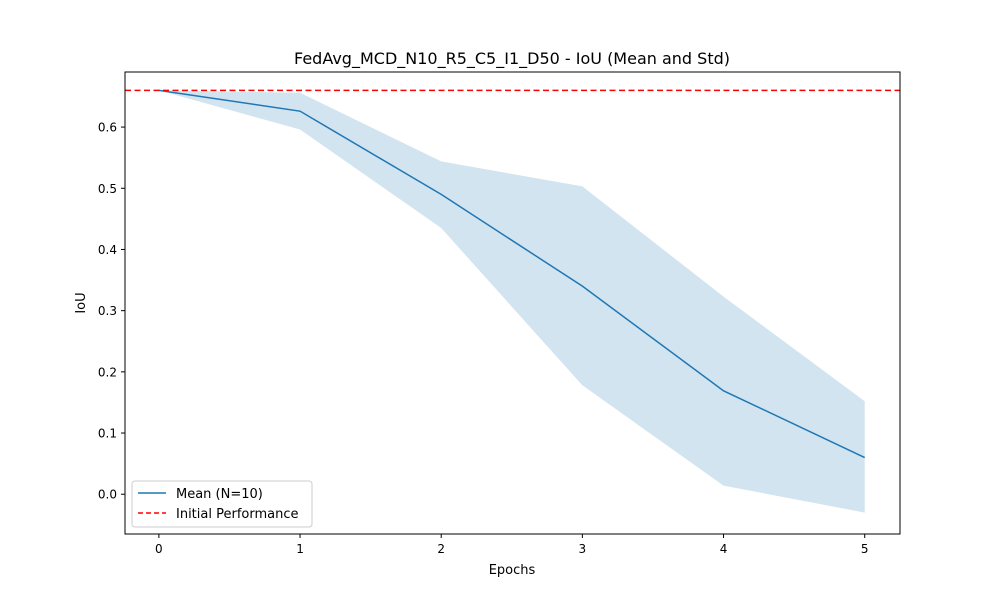 The width and height of the screenshot is (1000, 604). I want to click on x-tick-label-4: 4, so click(724, 549).